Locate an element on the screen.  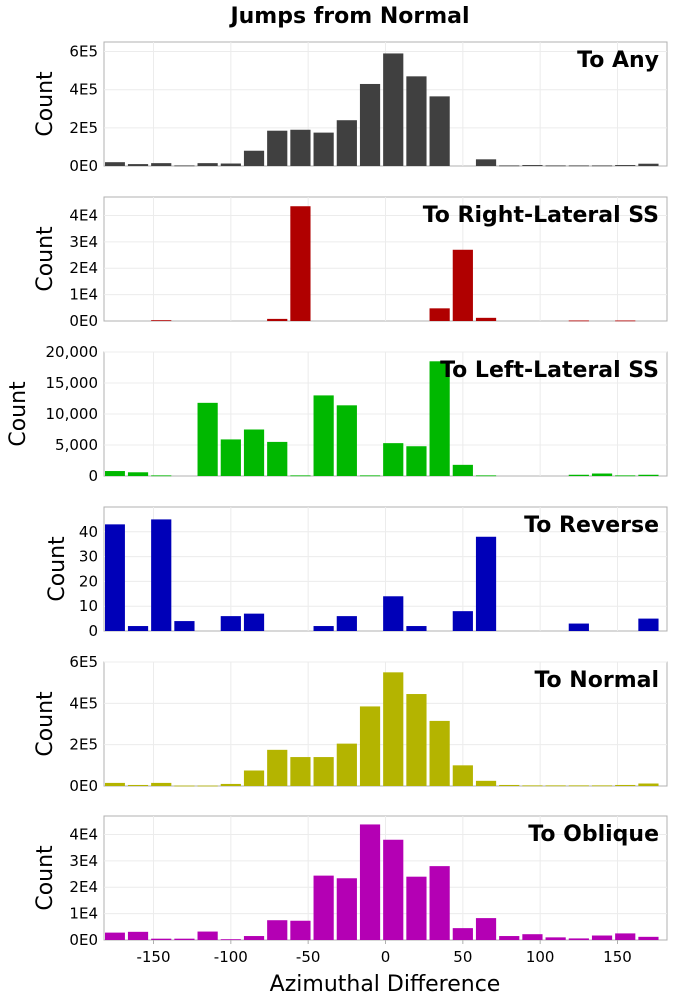
x-tick-label: 150 is located at coordinates (617, 957).